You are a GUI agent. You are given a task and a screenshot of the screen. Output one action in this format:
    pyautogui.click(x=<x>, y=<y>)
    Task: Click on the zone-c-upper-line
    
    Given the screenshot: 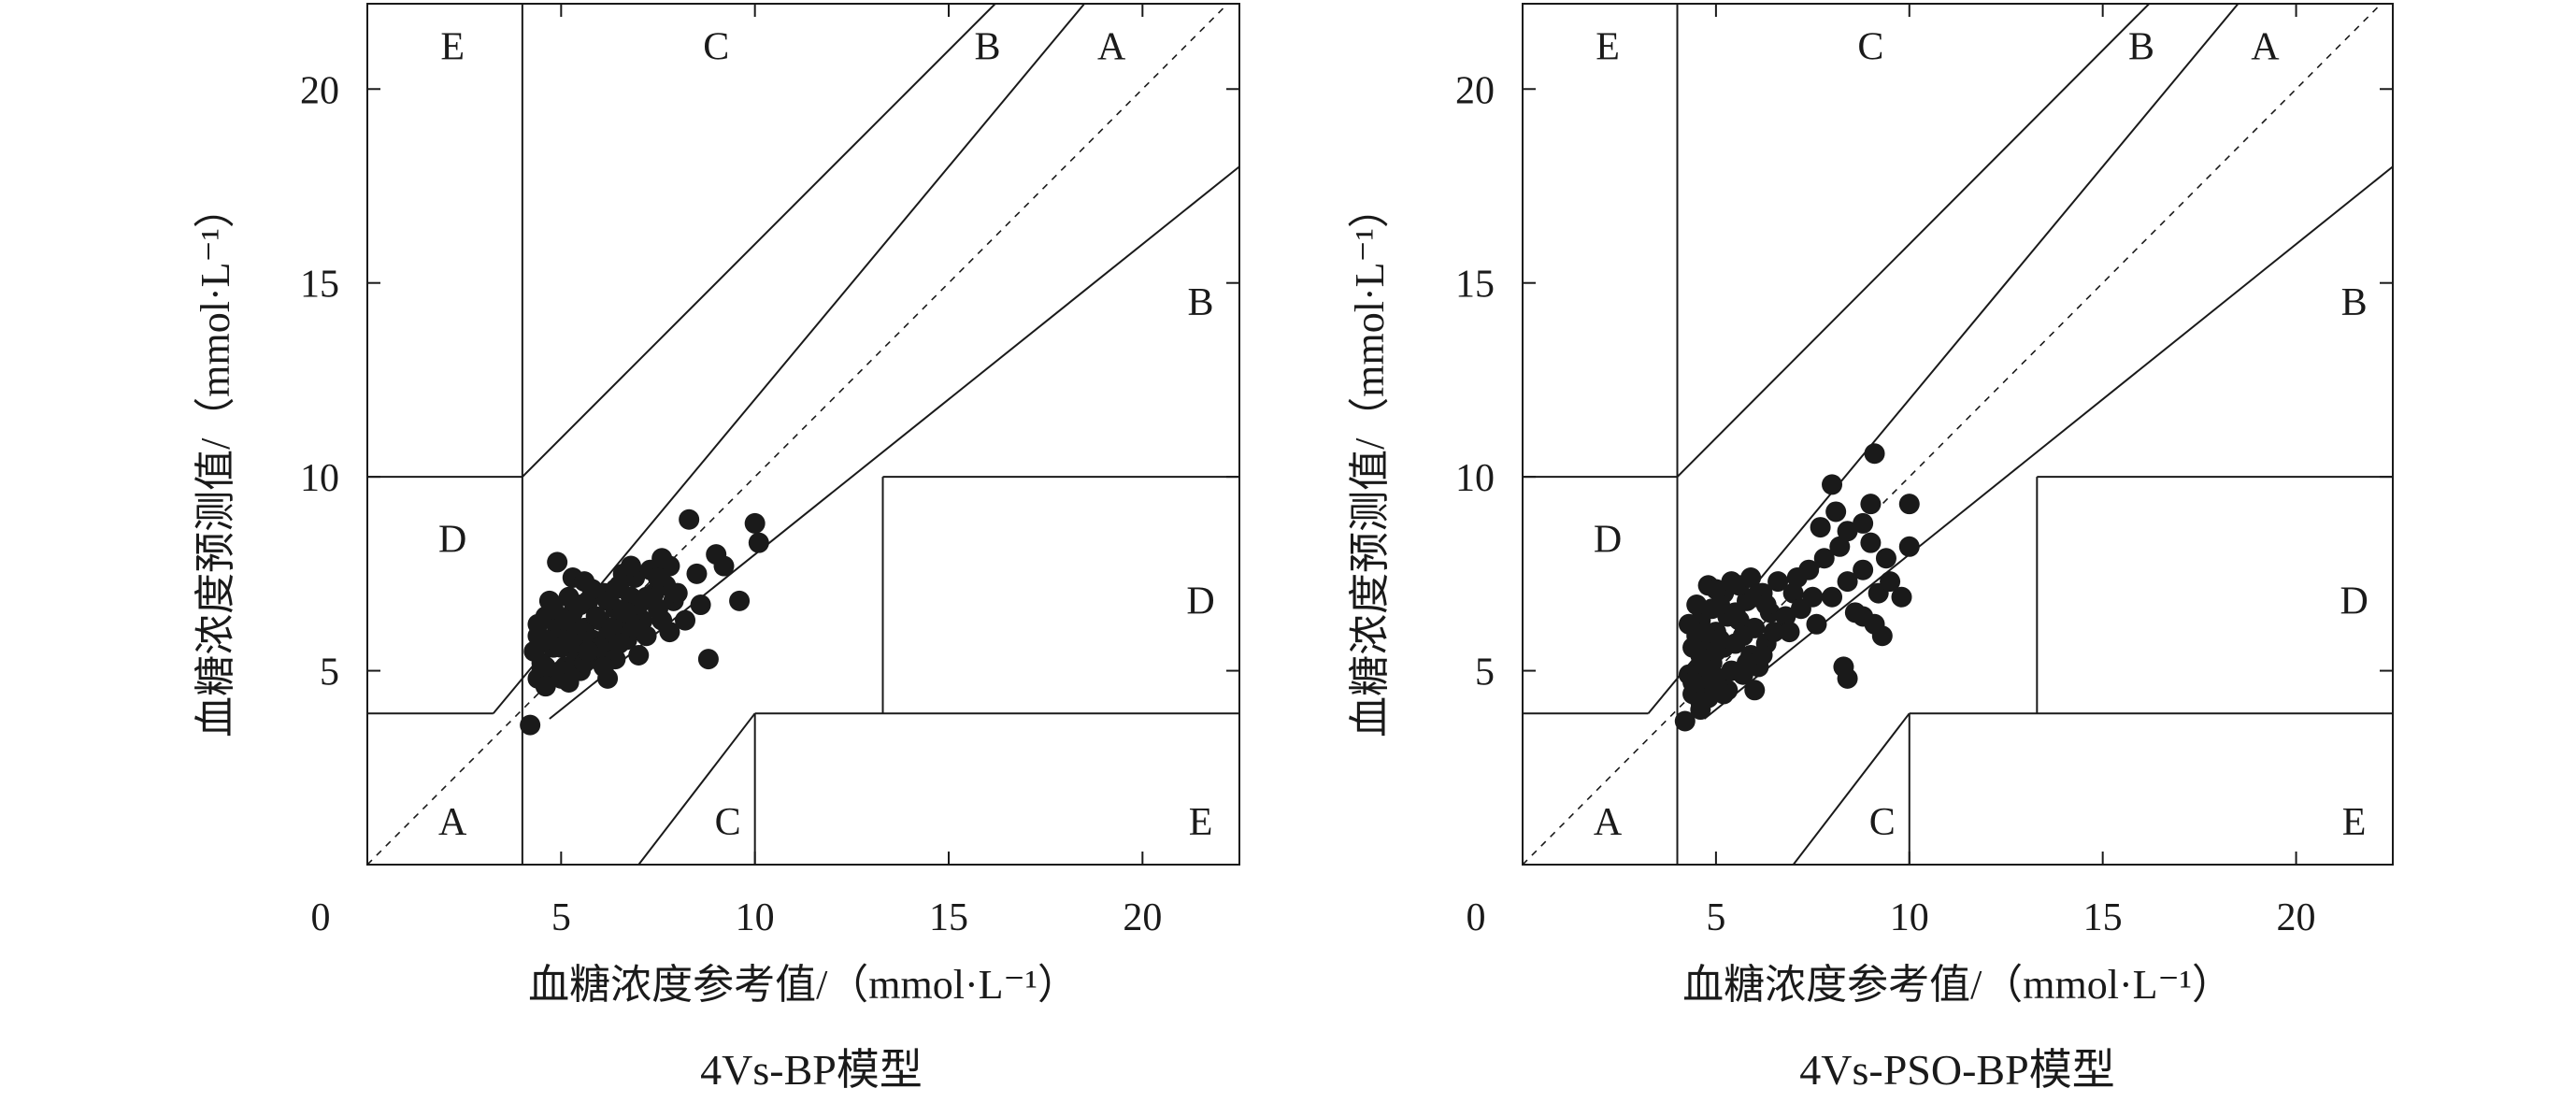 What is the action you would take?
    pyautogui.click(x=1913, y=241)
    